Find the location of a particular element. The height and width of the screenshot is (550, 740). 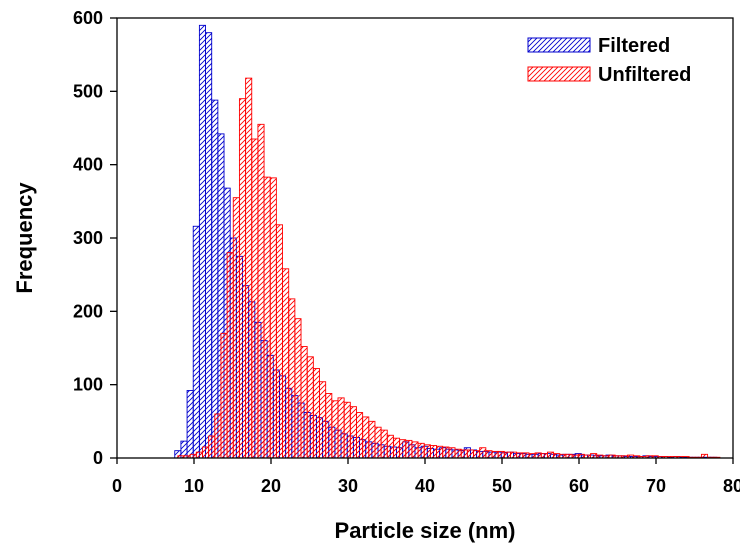

x-tick-label: 30 is located at coordinates (348, 486).